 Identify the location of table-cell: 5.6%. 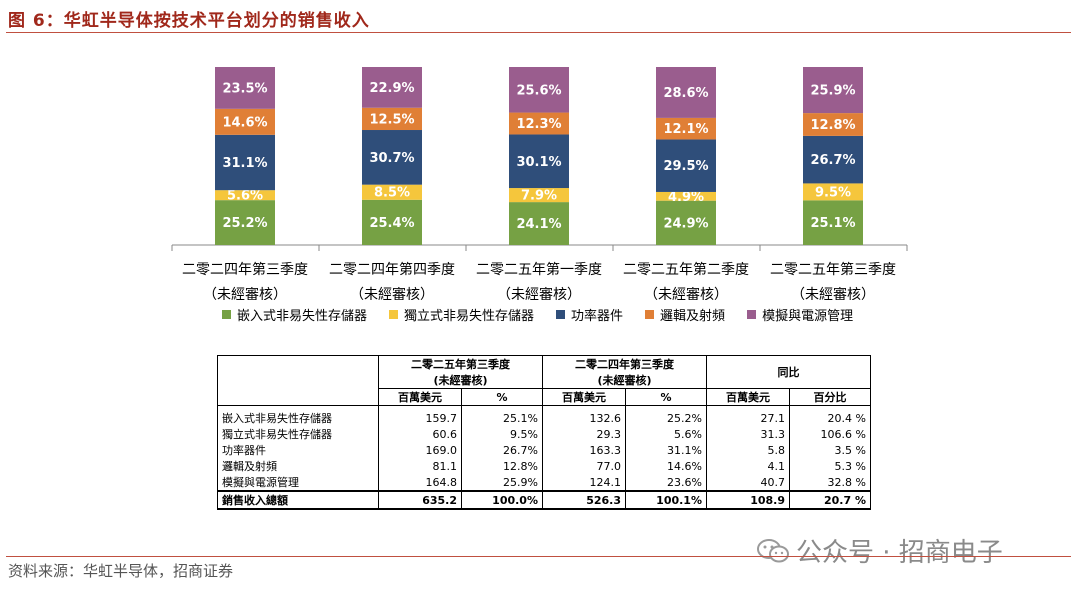
(666, 434).